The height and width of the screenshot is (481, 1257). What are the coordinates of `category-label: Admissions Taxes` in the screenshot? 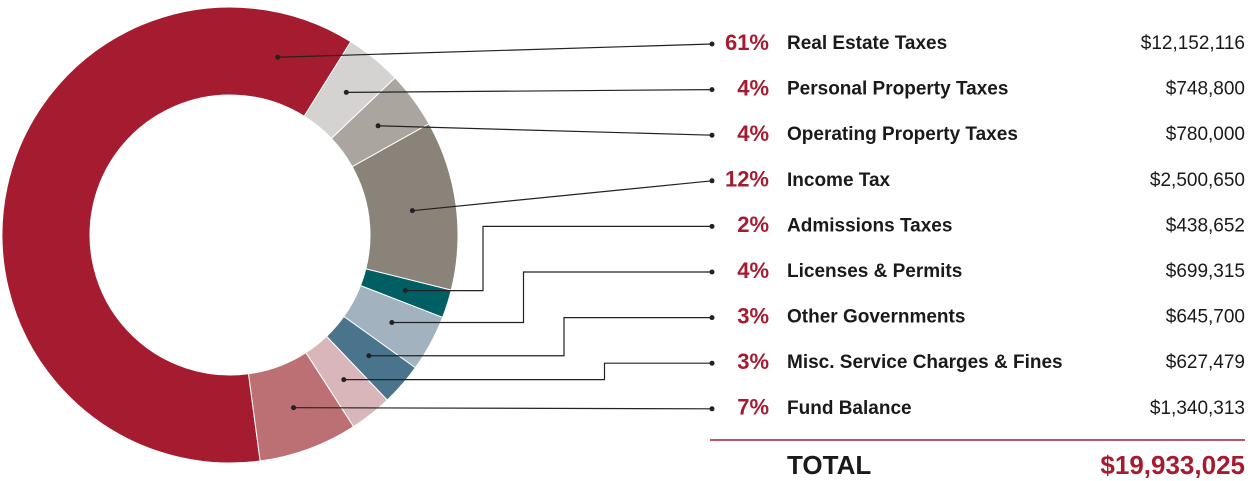 It's located at (869, 225).